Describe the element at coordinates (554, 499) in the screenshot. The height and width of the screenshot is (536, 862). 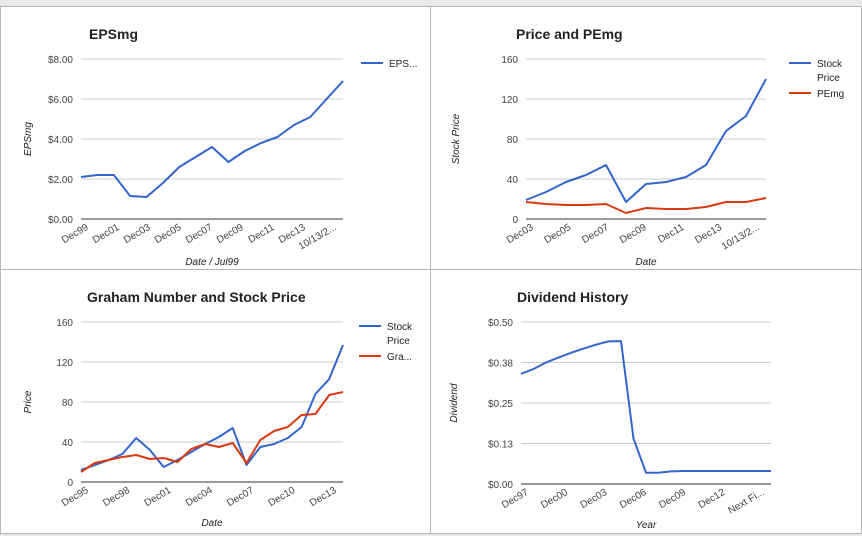
I see `x-tick-label: Dec00` at that location.